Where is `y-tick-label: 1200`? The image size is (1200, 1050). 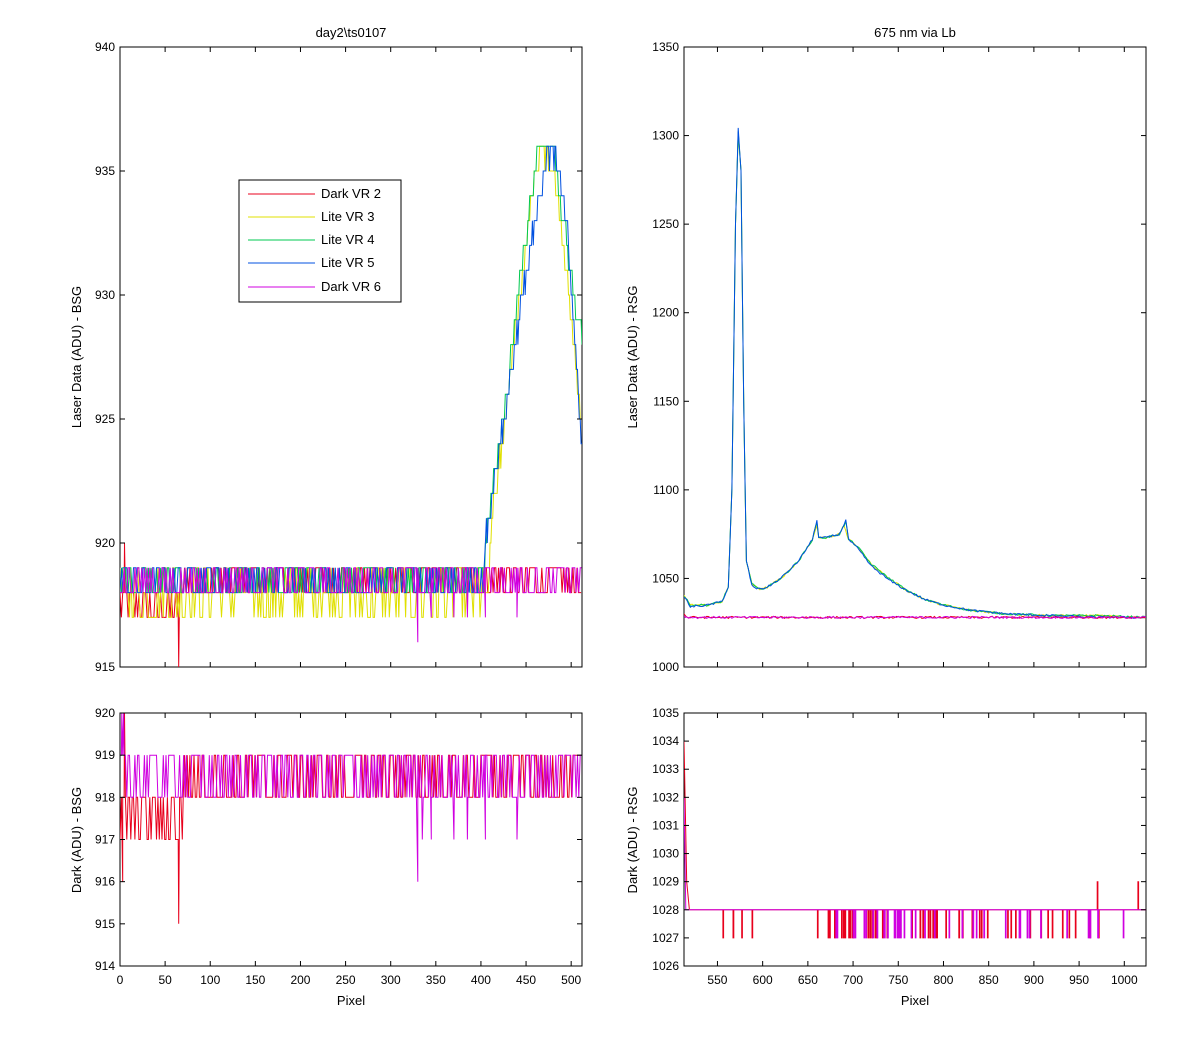
y-tick-label: 1200 is located at coordinates (665, 313).